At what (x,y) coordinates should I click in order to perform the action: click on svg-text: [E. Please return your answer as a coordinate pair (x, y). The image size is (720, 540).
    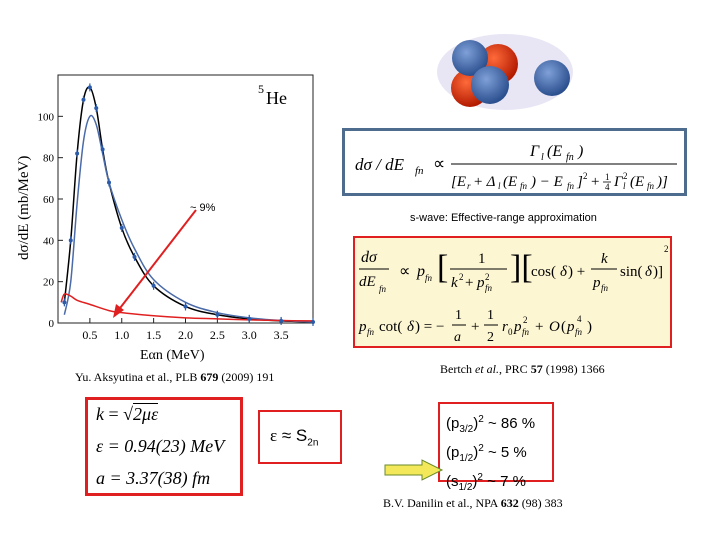
    Looking at the image, I should click on (458, 182).